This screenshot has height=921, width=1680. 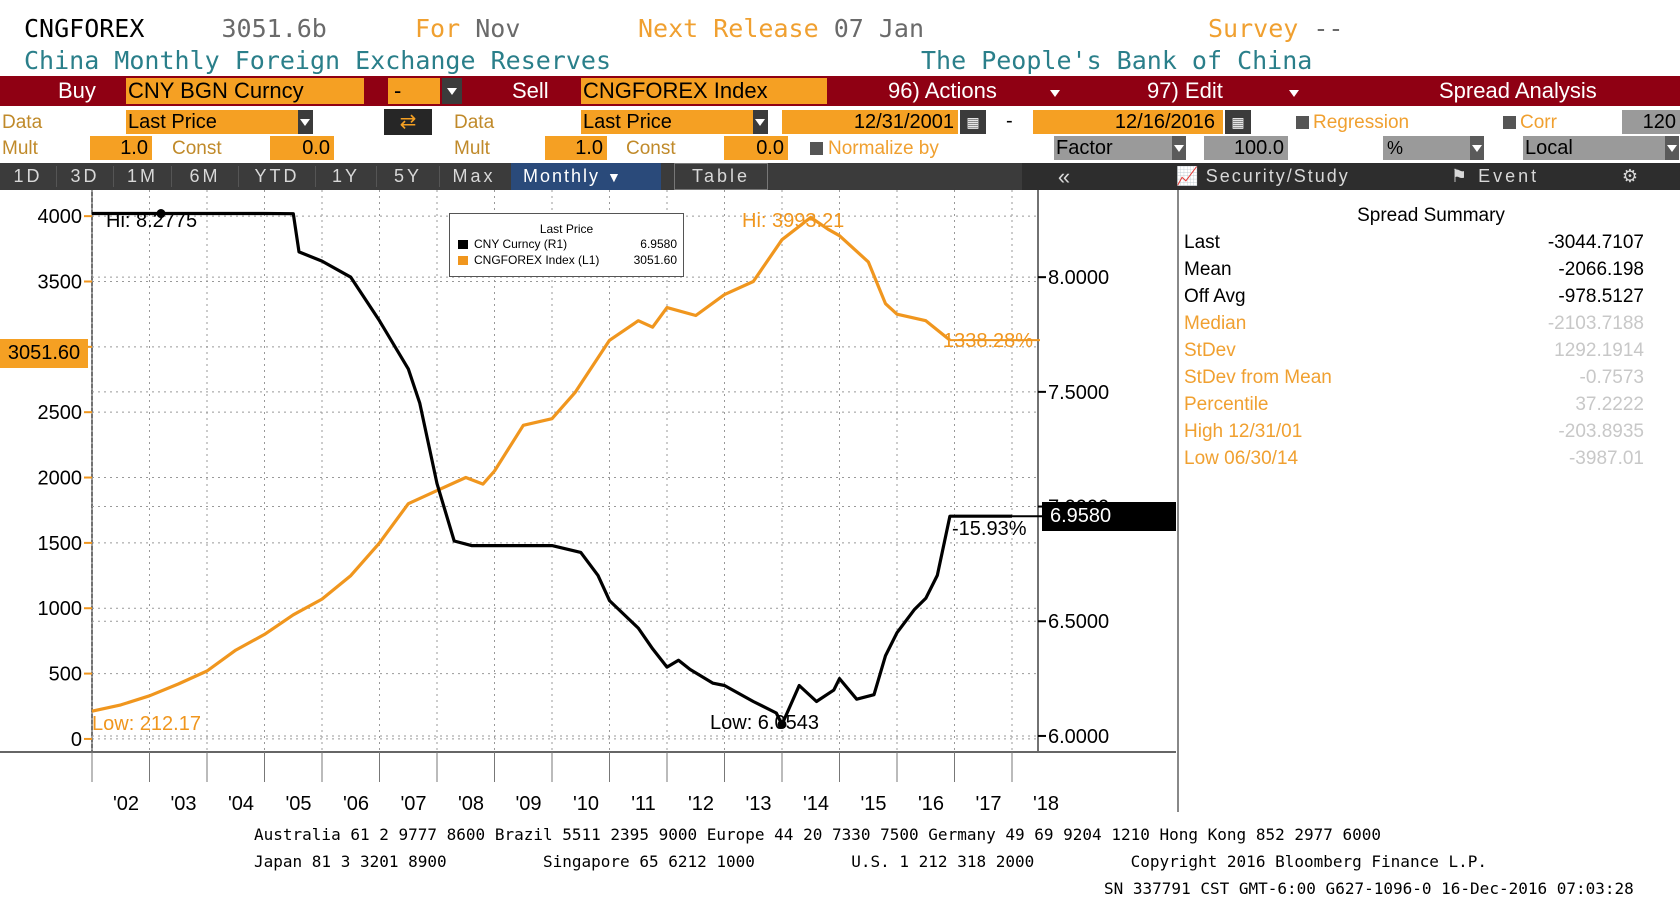 What do you see at coordinates (870, 122) in the screenshot?
I see `start-date-field: 12/31/2001` at bounding box center [870, 122].